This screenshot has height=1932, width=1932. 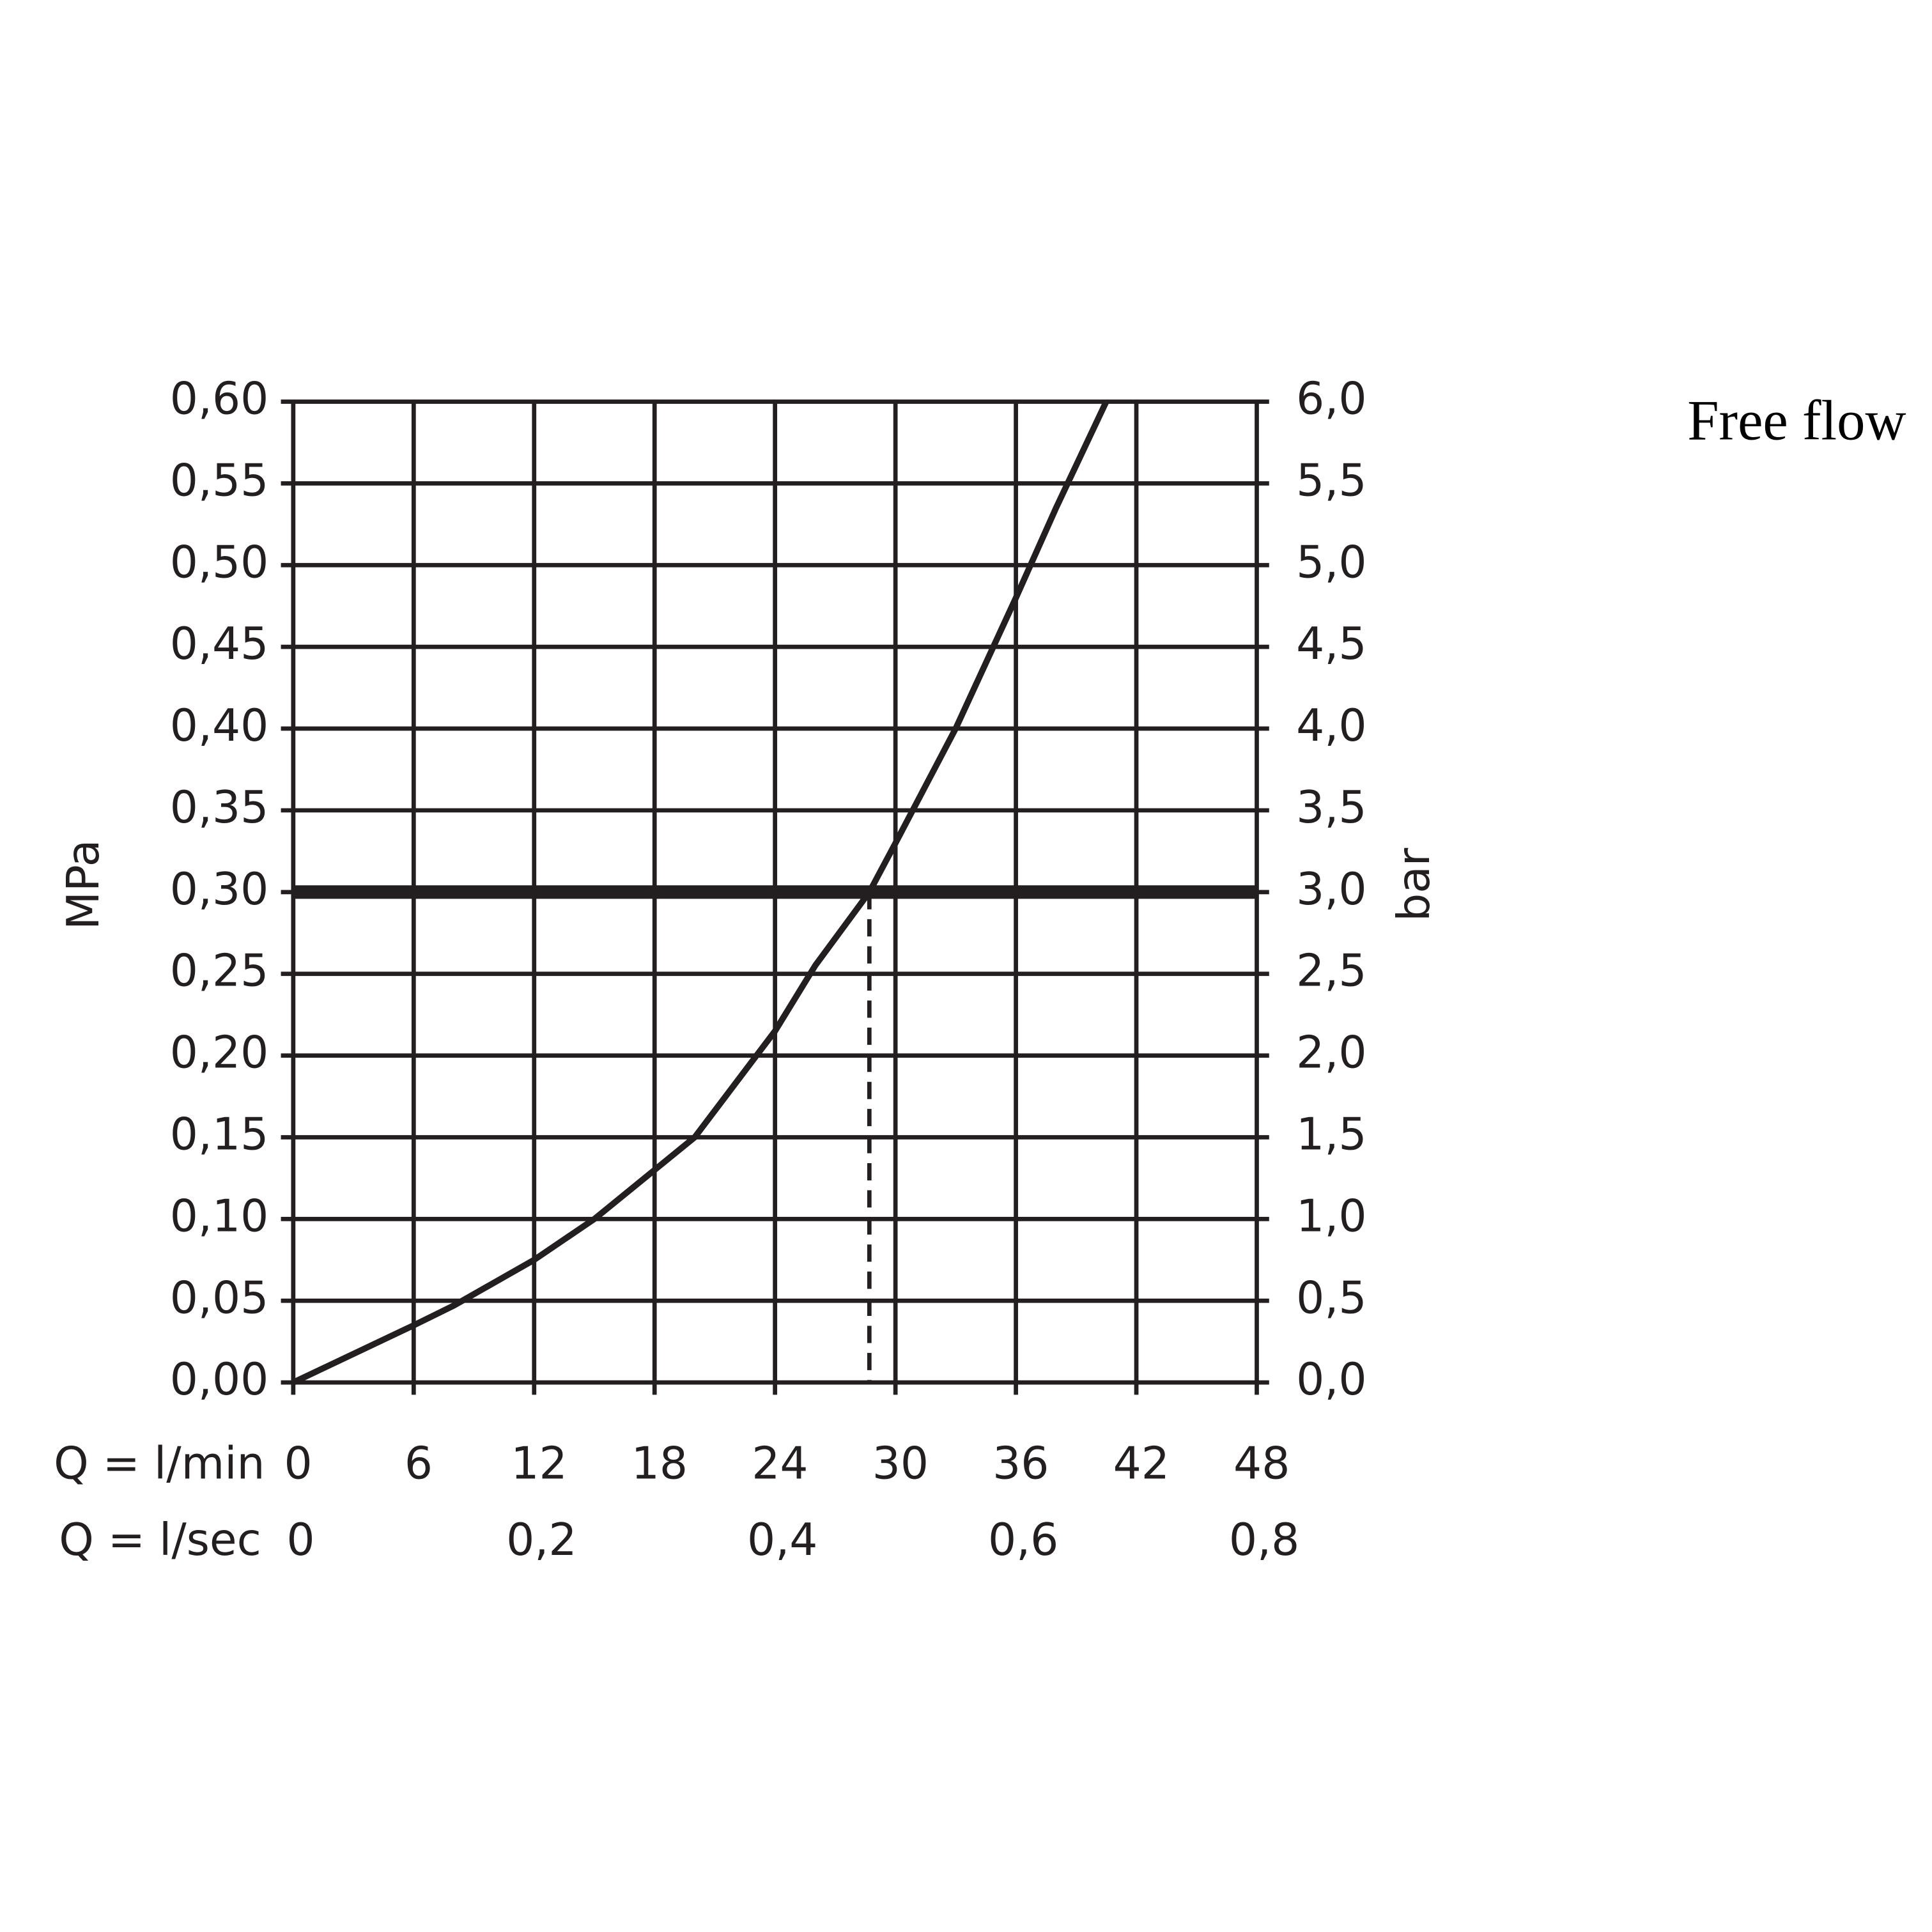 I want to click on y2-tick-label: 1,5, so click(x=1331, y=1135).